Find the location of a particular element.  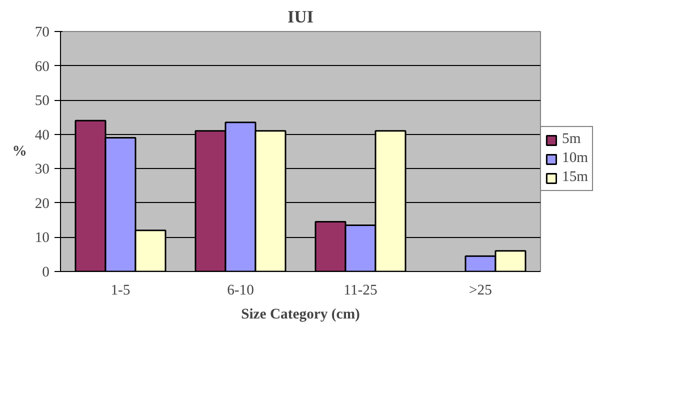

x-tick-label: 1-5 is located at coordinates (120, 290).